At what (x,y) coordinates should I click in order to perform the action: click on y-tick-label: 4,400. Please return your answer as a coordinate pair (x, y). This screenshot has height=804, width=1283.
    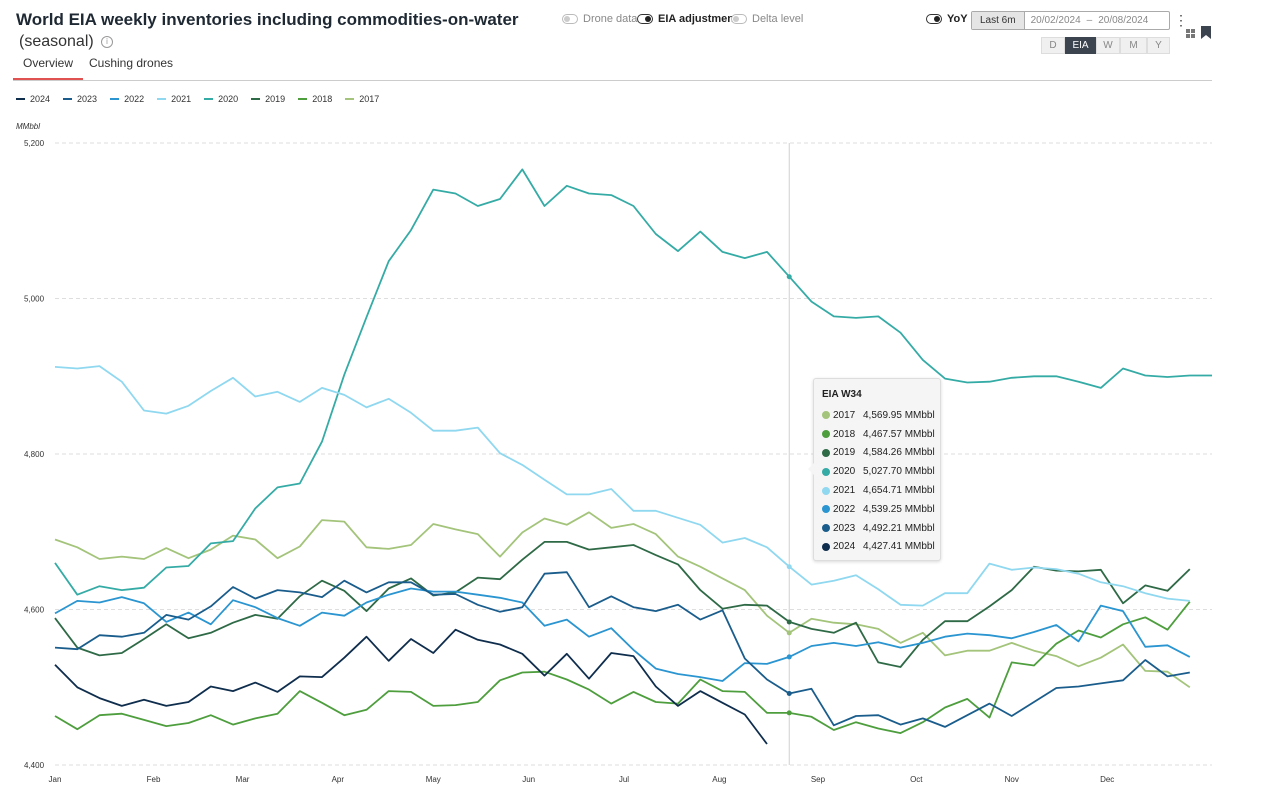
    Looking at the image, I should click on (34, 765).